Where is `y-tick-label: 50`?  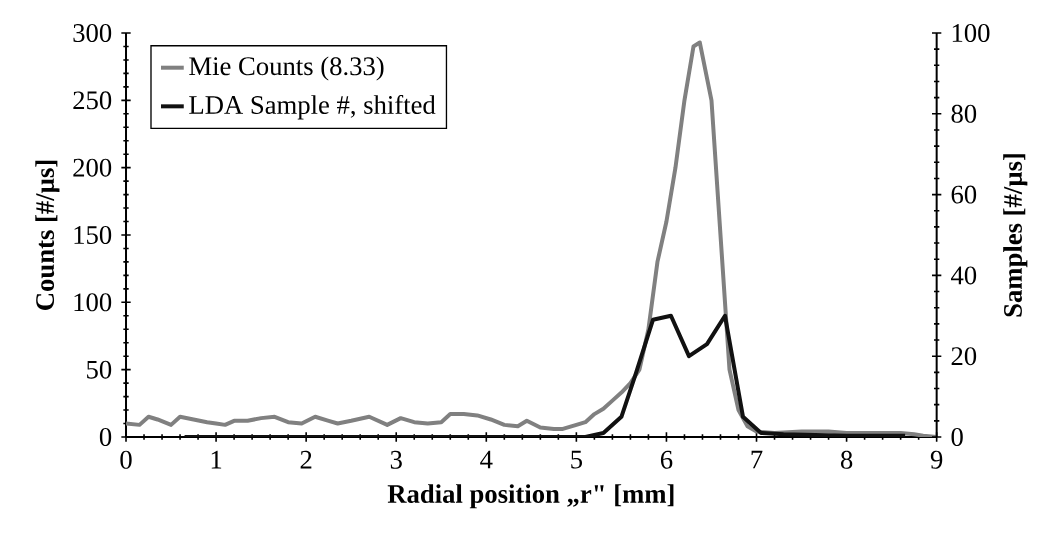 y-tick-label: 50 is located at coordinates (99, 369).